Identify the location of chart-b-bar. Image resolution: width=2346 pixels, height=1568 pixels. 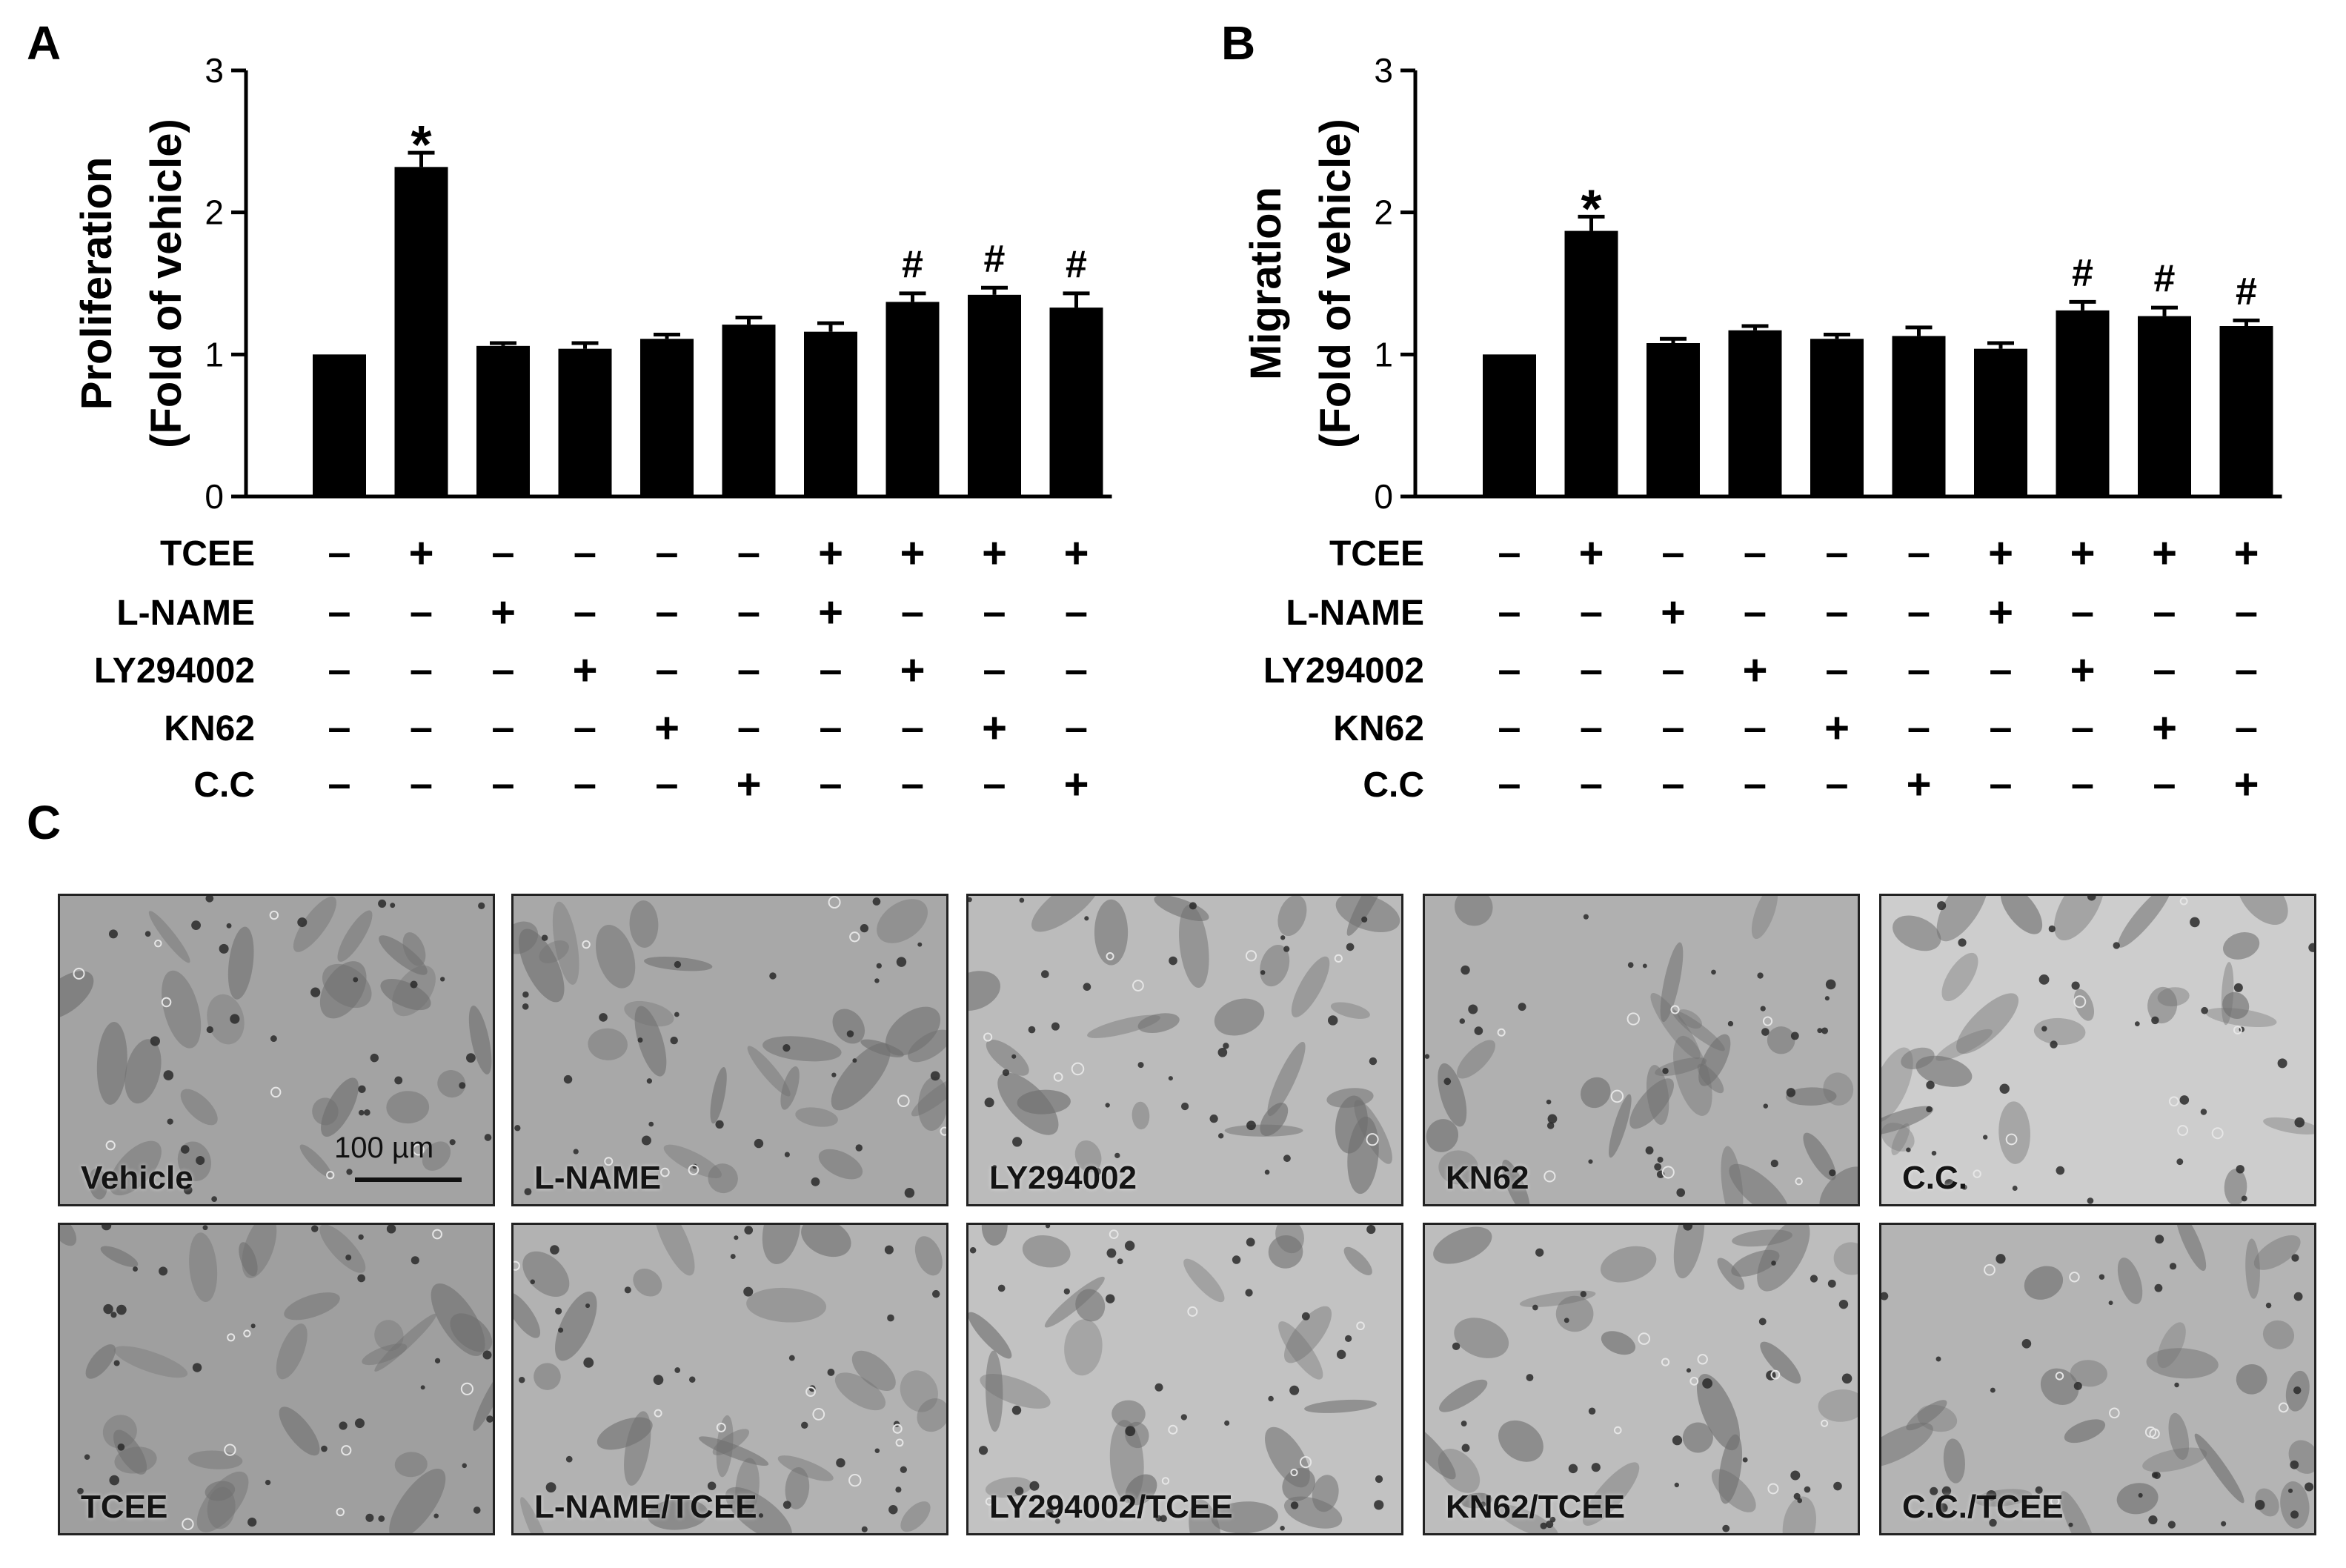
(1591, 363).